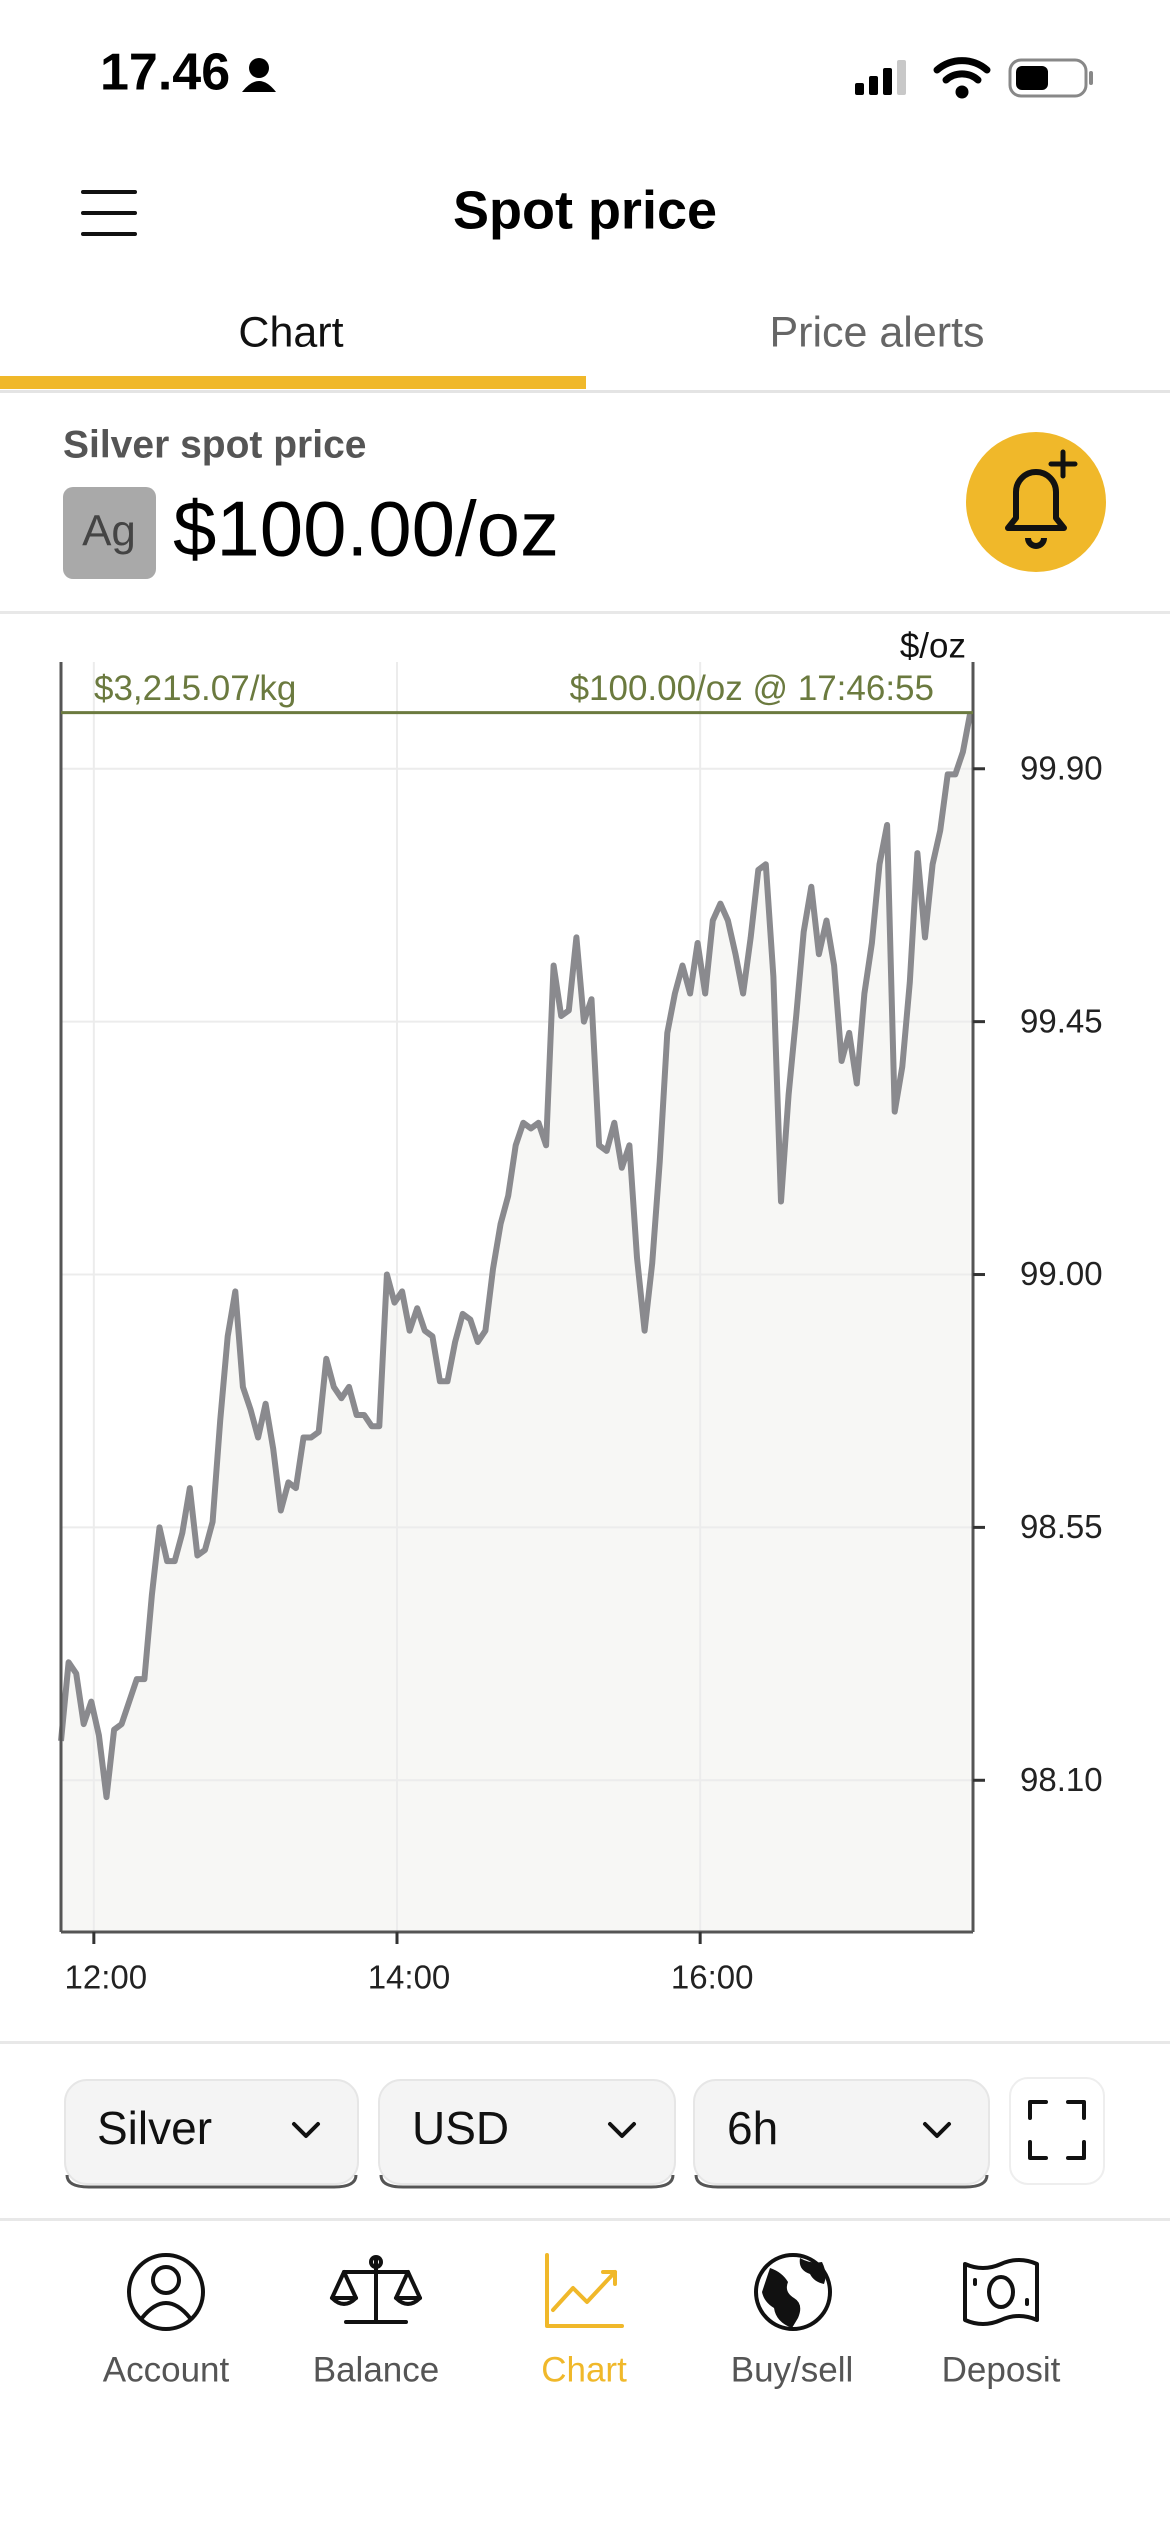  I want to click on status-time: 17.46, so click(165, 73).